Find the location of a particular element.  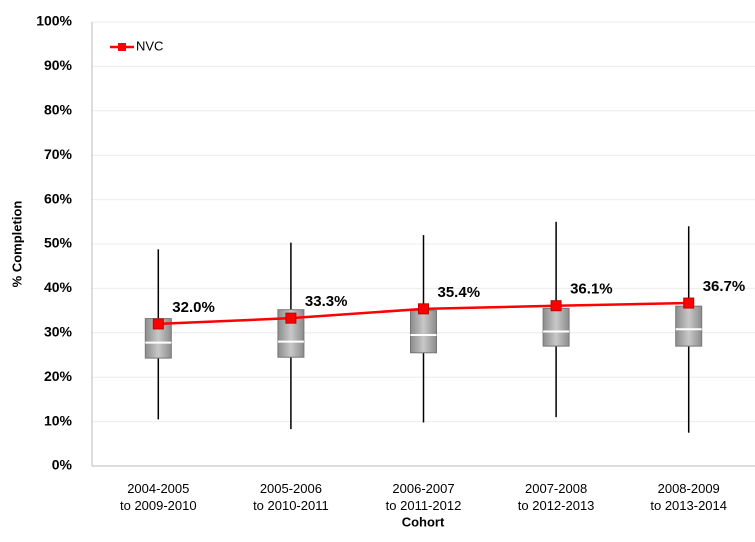

x-tick-label: 2007-2008 to 2012-2013 is located at coordinates (556, 497).